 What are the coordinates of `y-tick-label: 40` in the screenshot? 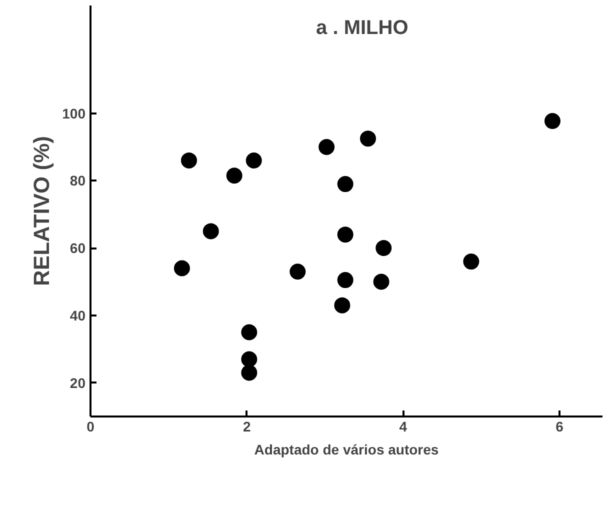 It's located at (78, 315).